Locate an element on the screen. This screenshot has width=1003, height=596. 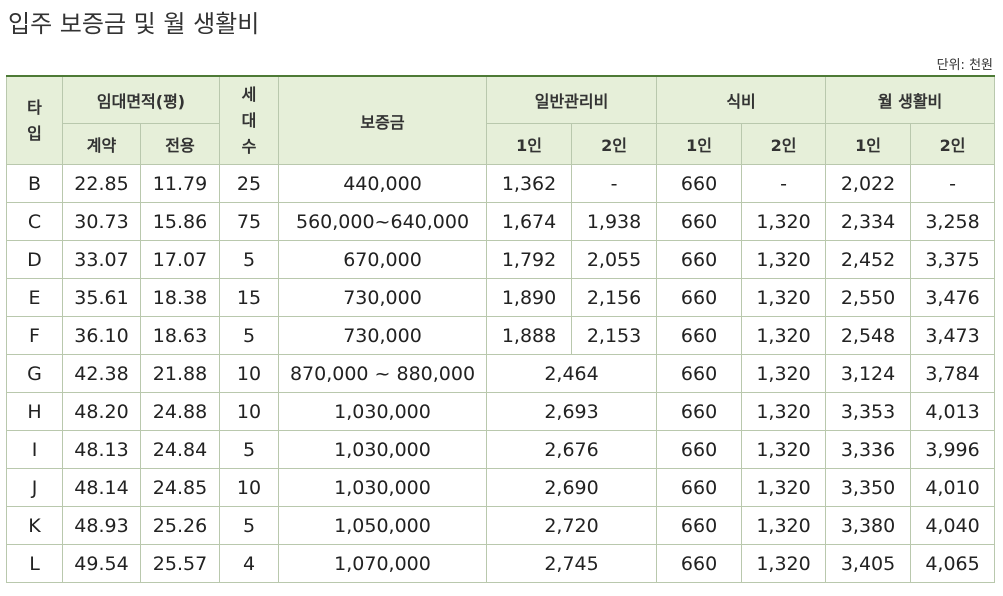
header-food-2: 2인 is located at coordinates (784, 144).